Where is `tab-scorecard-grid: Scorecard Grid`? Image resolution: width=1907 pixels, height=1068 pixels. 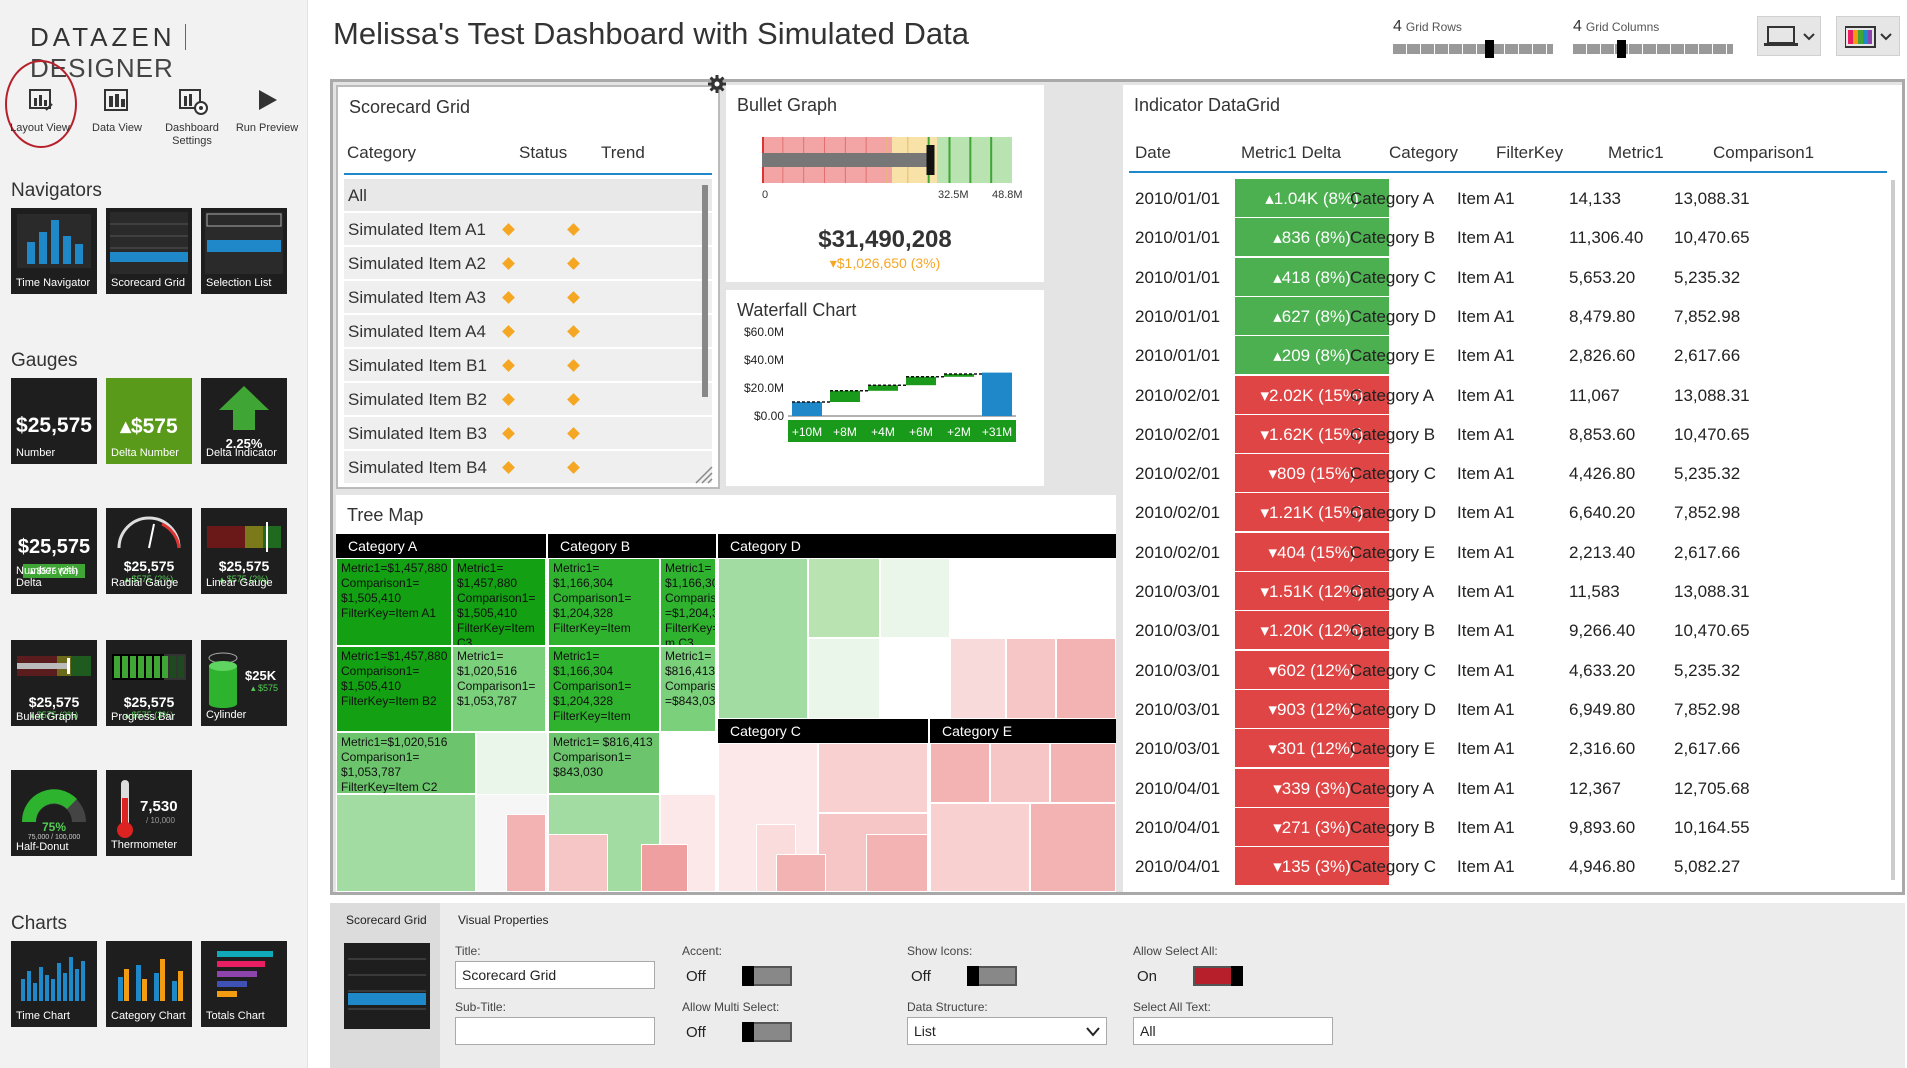
tab-scorecard-grid: Scorecard Grid is located at coordinates (386, 920).